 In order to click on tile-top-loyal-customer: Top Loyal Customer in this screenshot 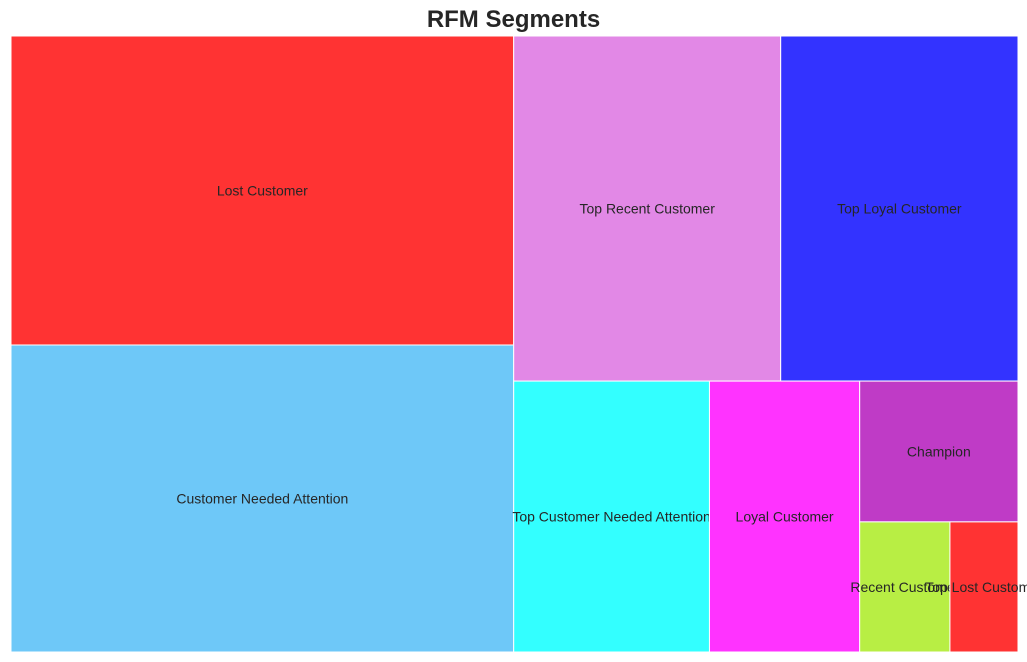, I will do `click(899, 208)`.